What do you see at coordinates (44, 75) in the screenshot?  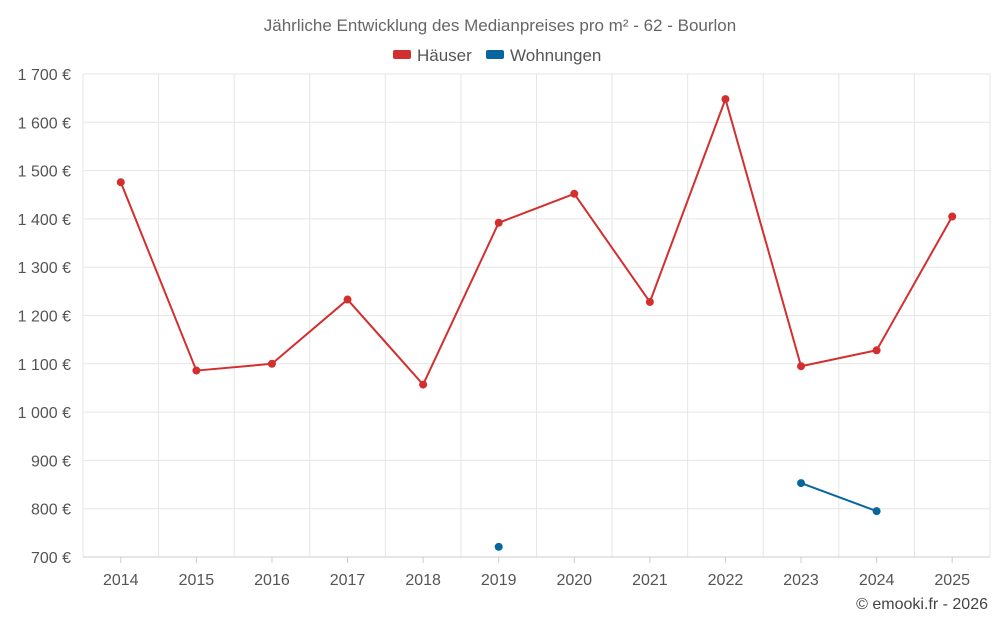 I see `y-tick-label: 1 700 €` at bounding box center [44, 75].